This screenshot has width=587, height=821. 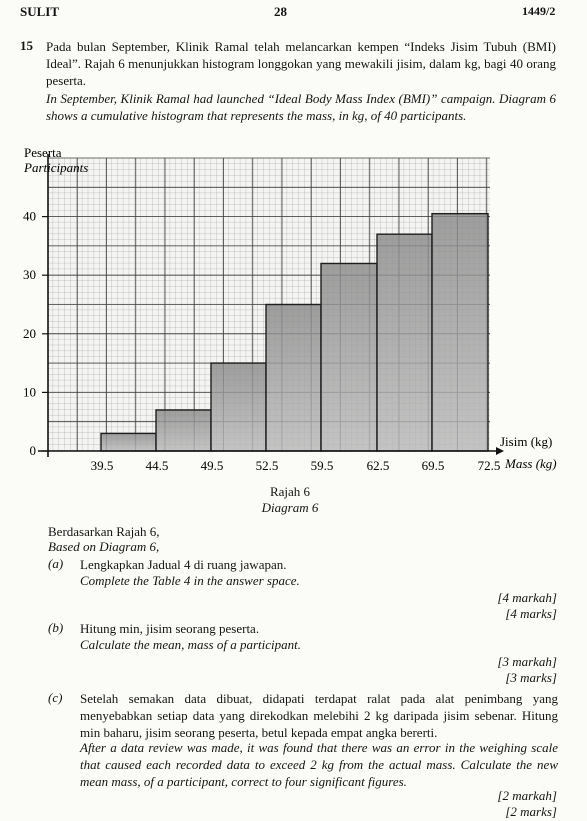 I want to click on y-axis-title-malay: Peserta, so click(x=43, y=152).